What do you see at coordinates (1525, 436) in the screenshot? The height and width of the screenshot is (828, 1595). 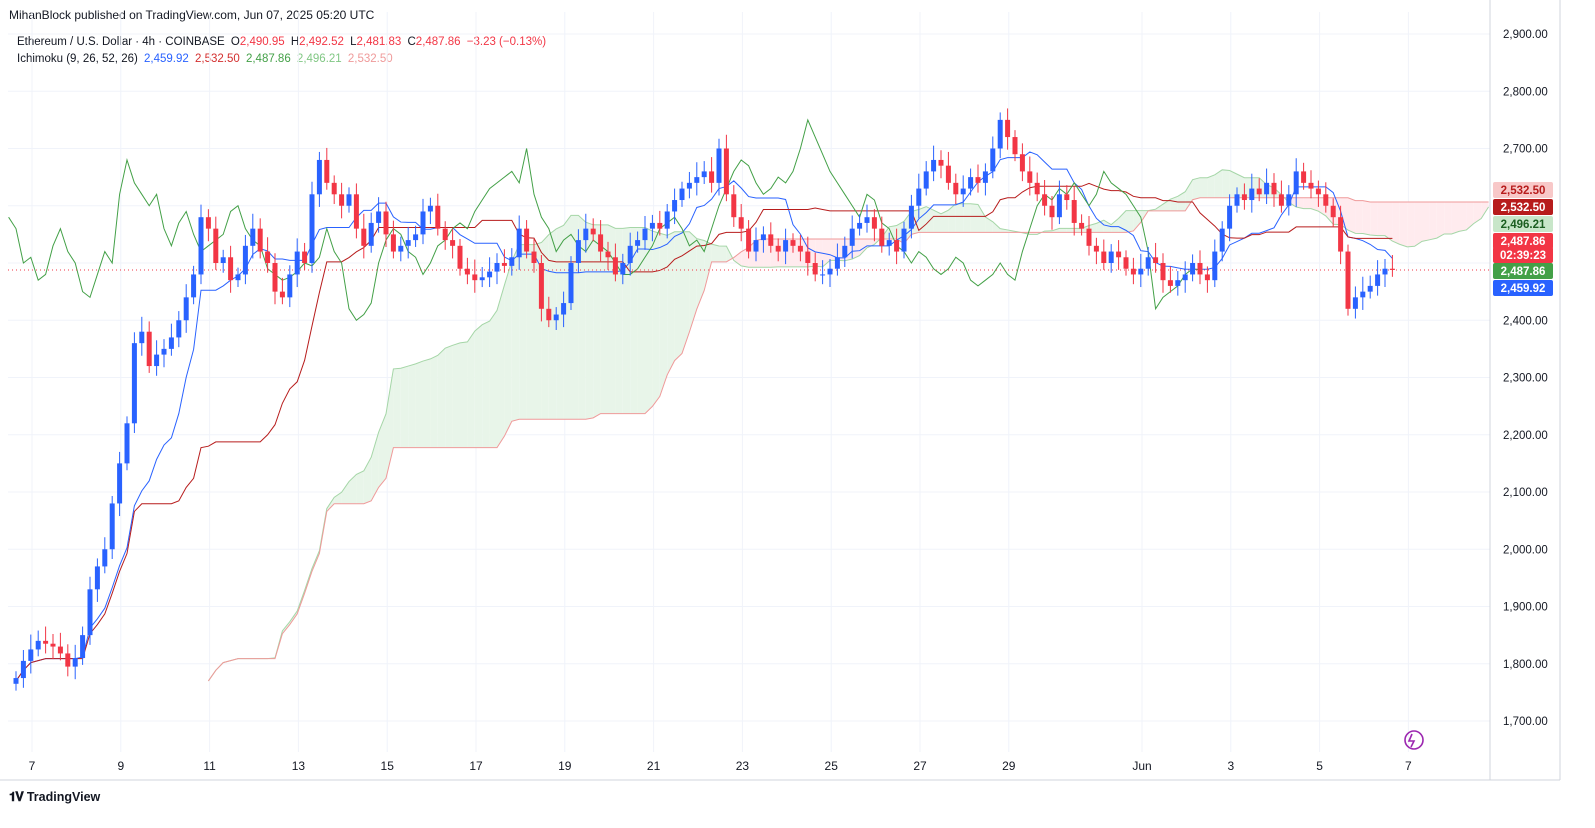 I see `y-tick-label: 2,200.00` at bounding box center [1525, 436].